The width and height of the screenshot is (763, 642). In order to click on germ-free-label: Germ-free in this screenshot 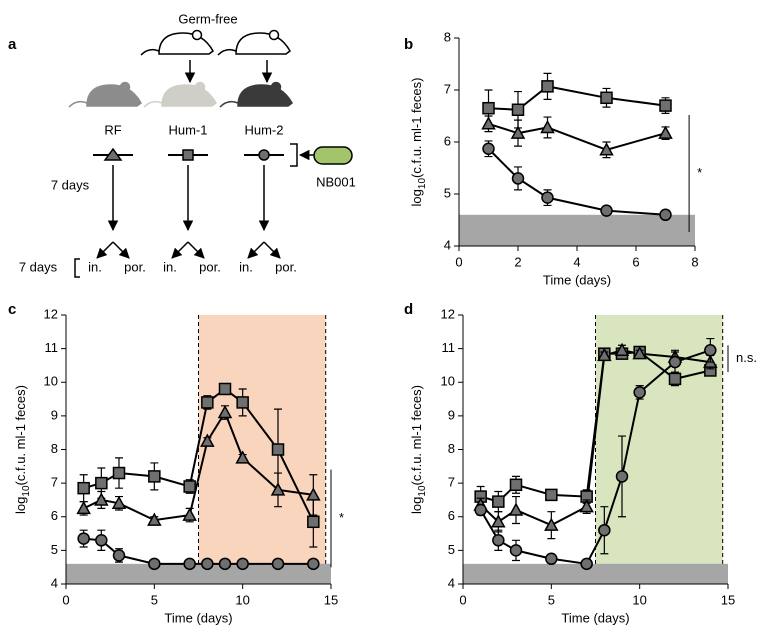, I will do `click(207, 18)`.